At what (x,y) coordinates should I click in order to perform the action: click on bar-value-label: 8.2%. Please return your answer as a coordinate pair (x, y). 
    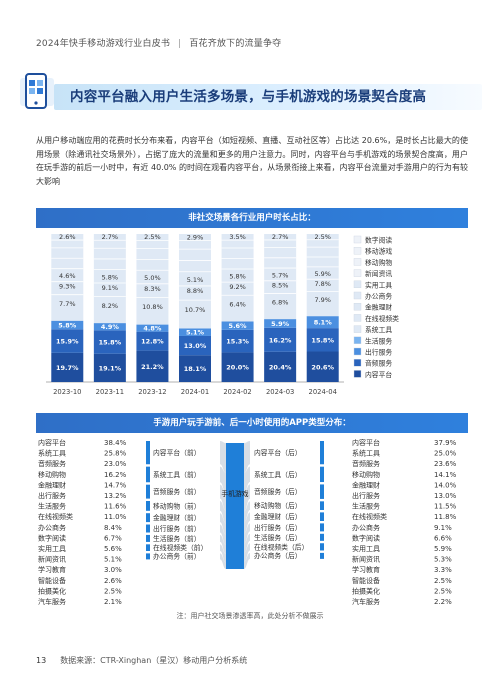
    Looking at the image, I should click on (110, 306).